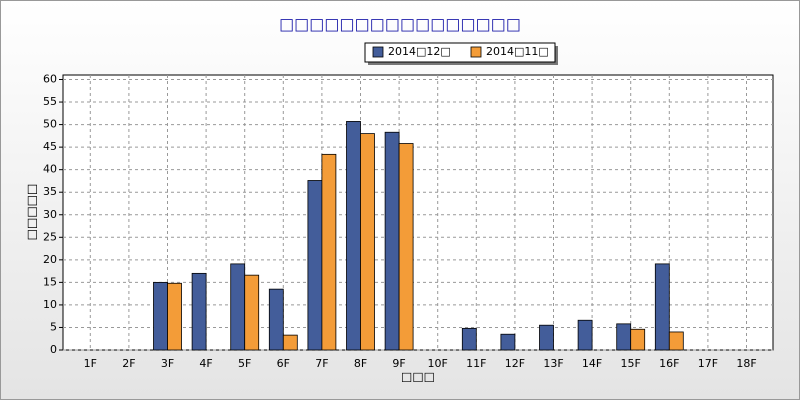 Image resolution: width=800 pixels, height=404 pixels. What do you see at coordinates (669, 363) in the screenshot?
I see `x-tick-label: 16F` at bounding box center [669, 363].